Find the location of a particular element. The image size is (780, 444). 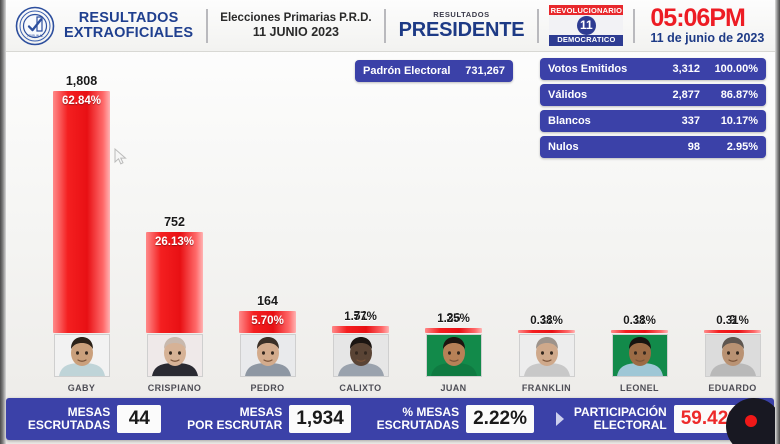

candidate-name: CRISPIANO is located at coordinates (174, 388).